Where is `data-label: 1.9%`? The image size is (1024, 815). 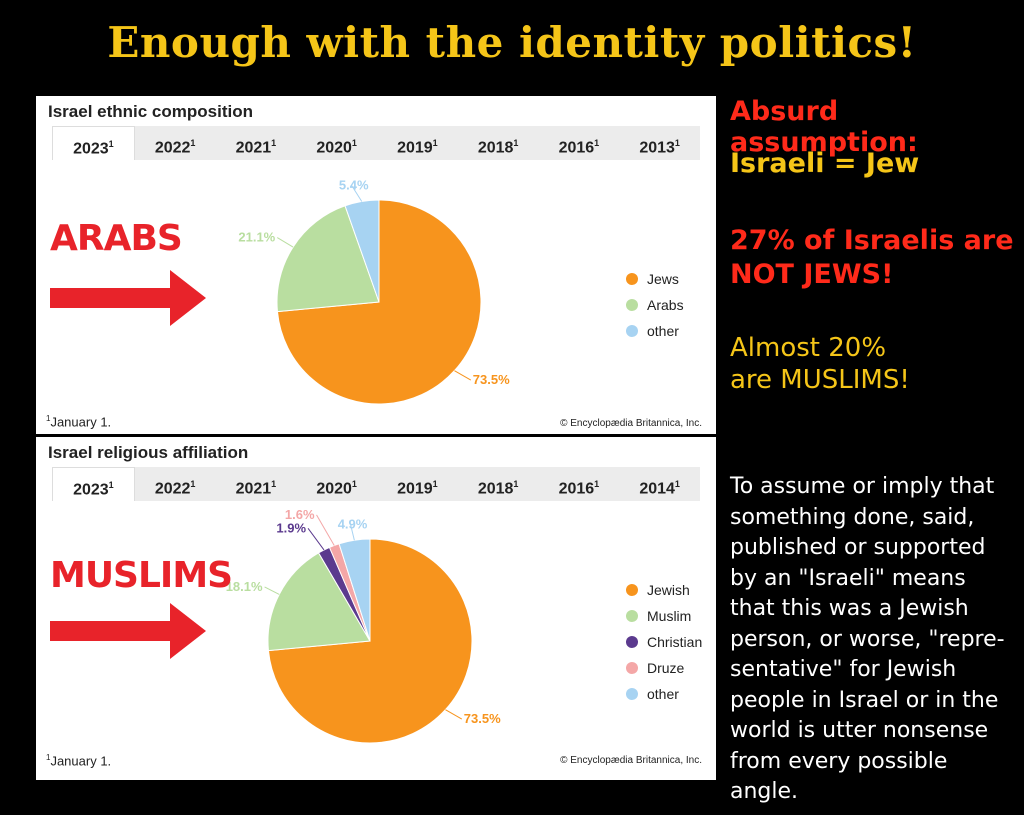
data-label: 1.9% is located at coordinates (291, 527).